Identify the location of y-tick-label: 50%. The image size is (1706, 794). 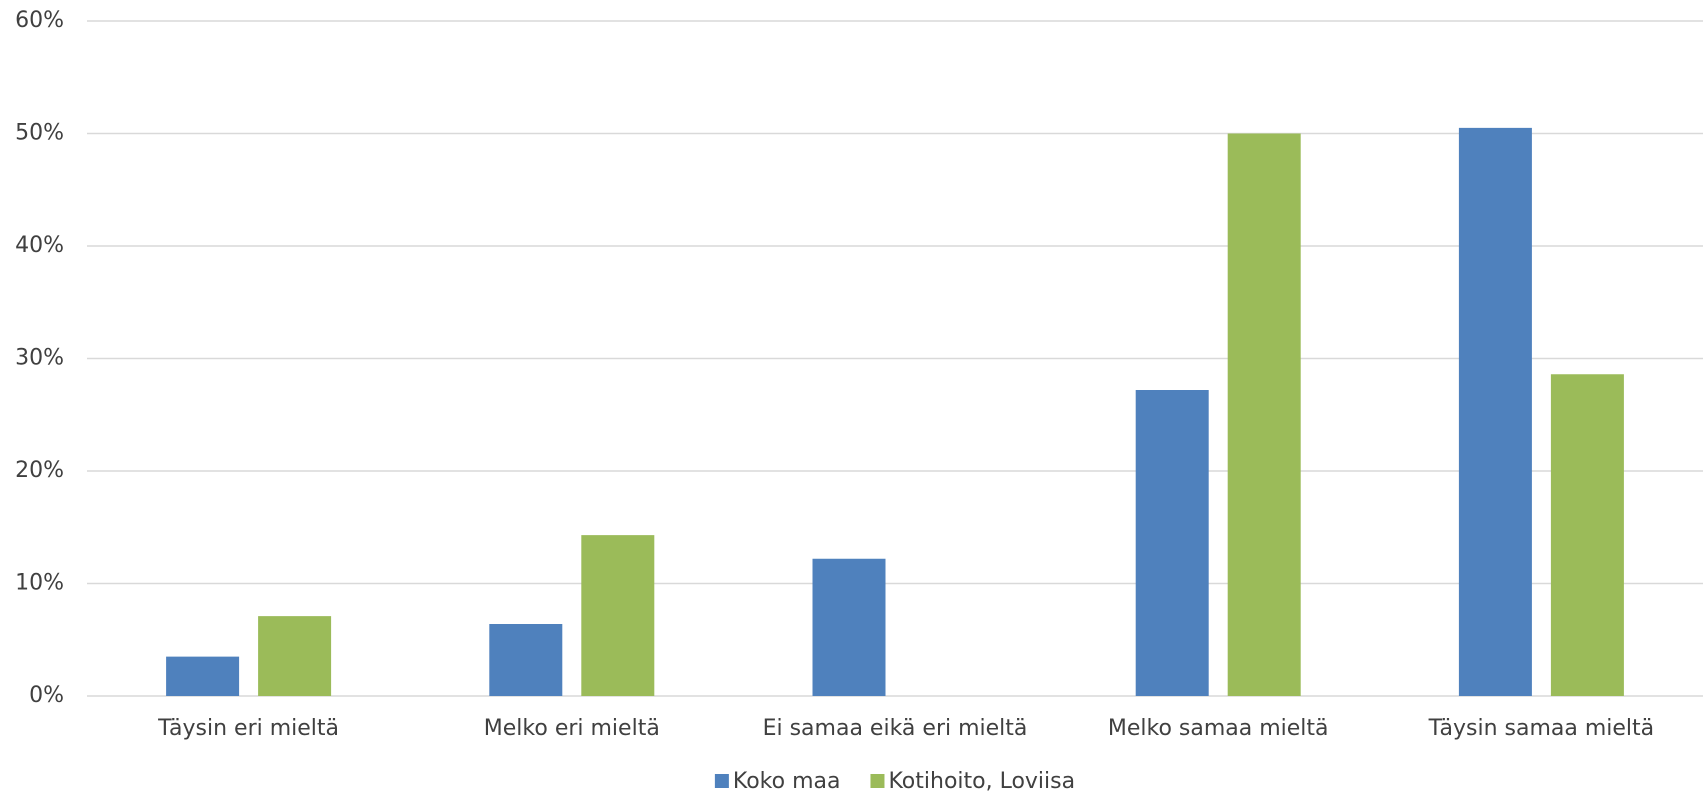
(39, 133).